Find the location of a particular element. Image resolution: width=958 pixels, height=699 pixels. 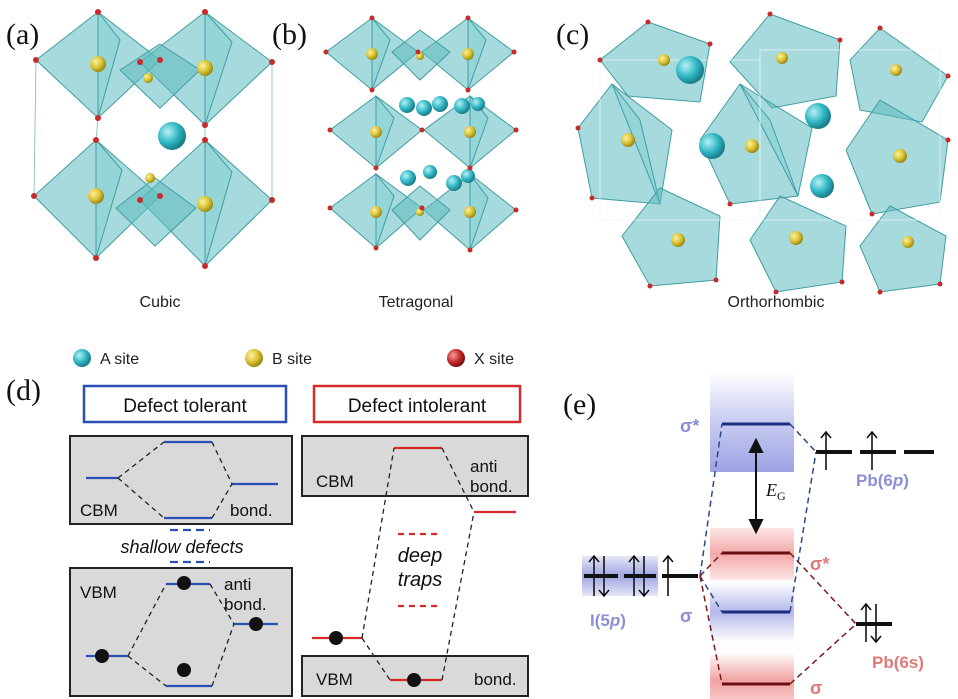

sigma-star-top-label: σ* is located at coordinates (689, 426).